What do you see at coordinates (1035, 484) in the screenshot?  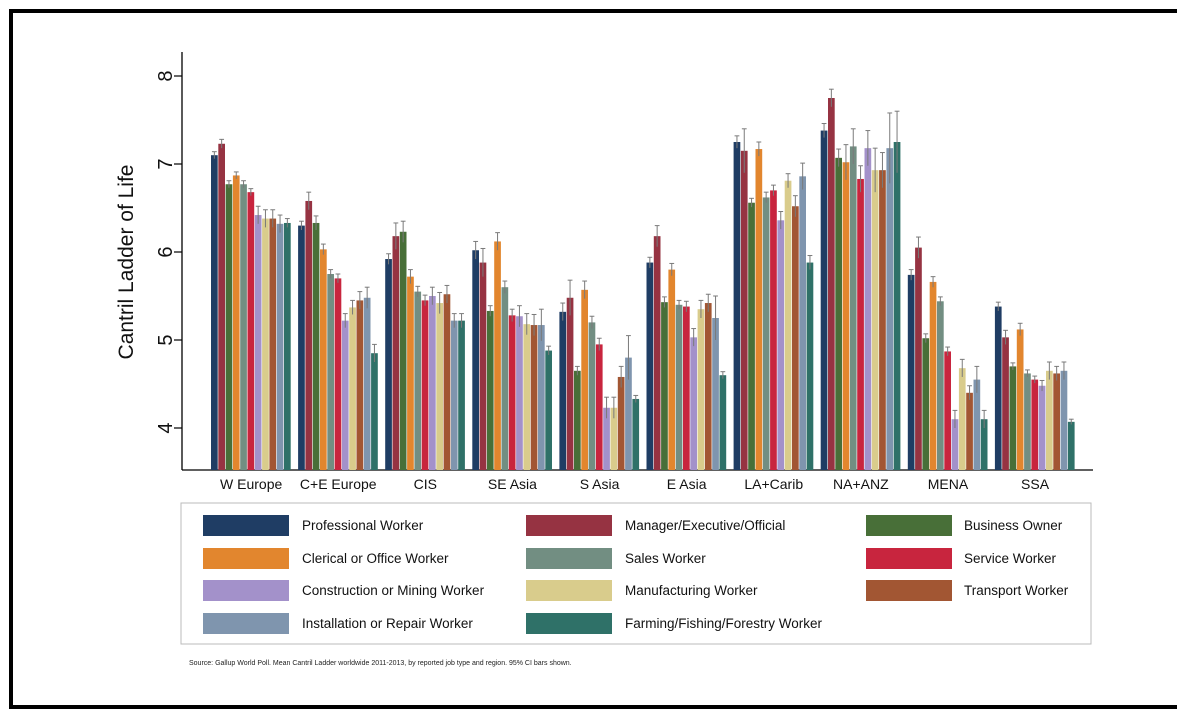 I see `category-label: SSA` at bounding box center [1035, 484].